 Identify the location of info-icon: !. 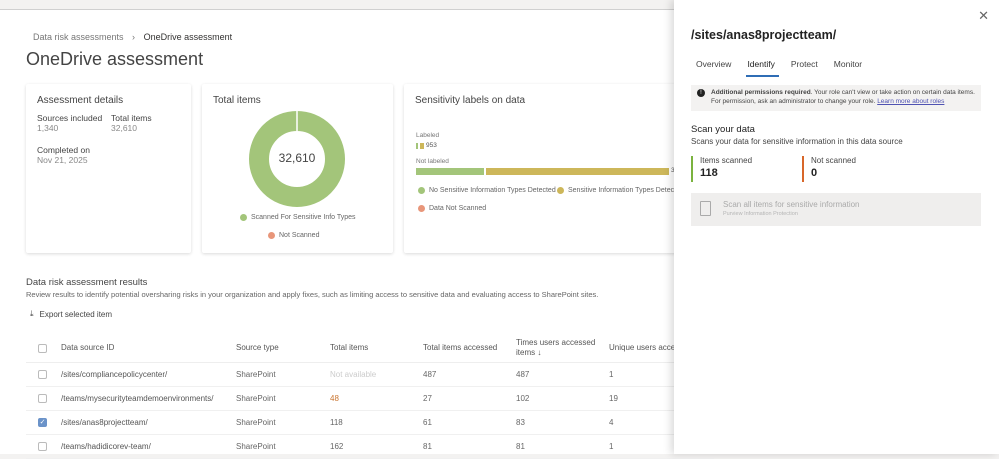
(701, 93).